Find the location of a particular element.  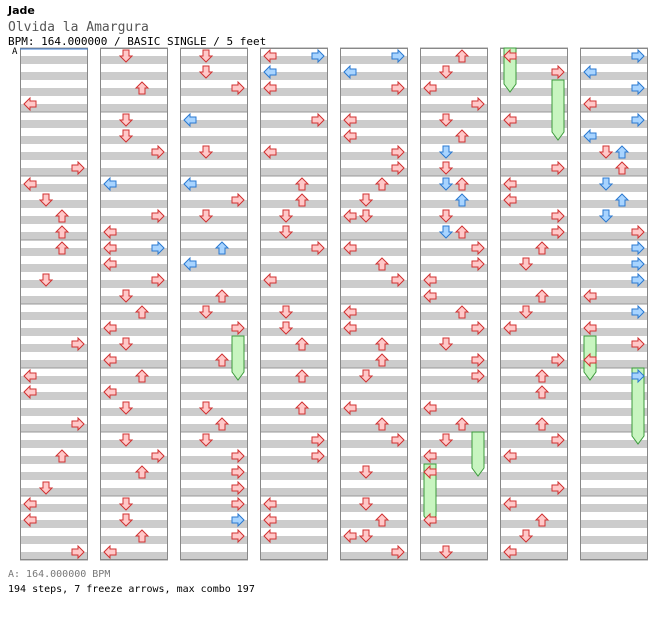

song-title: Olvida la Amargura is located at coordinates (78, 27).